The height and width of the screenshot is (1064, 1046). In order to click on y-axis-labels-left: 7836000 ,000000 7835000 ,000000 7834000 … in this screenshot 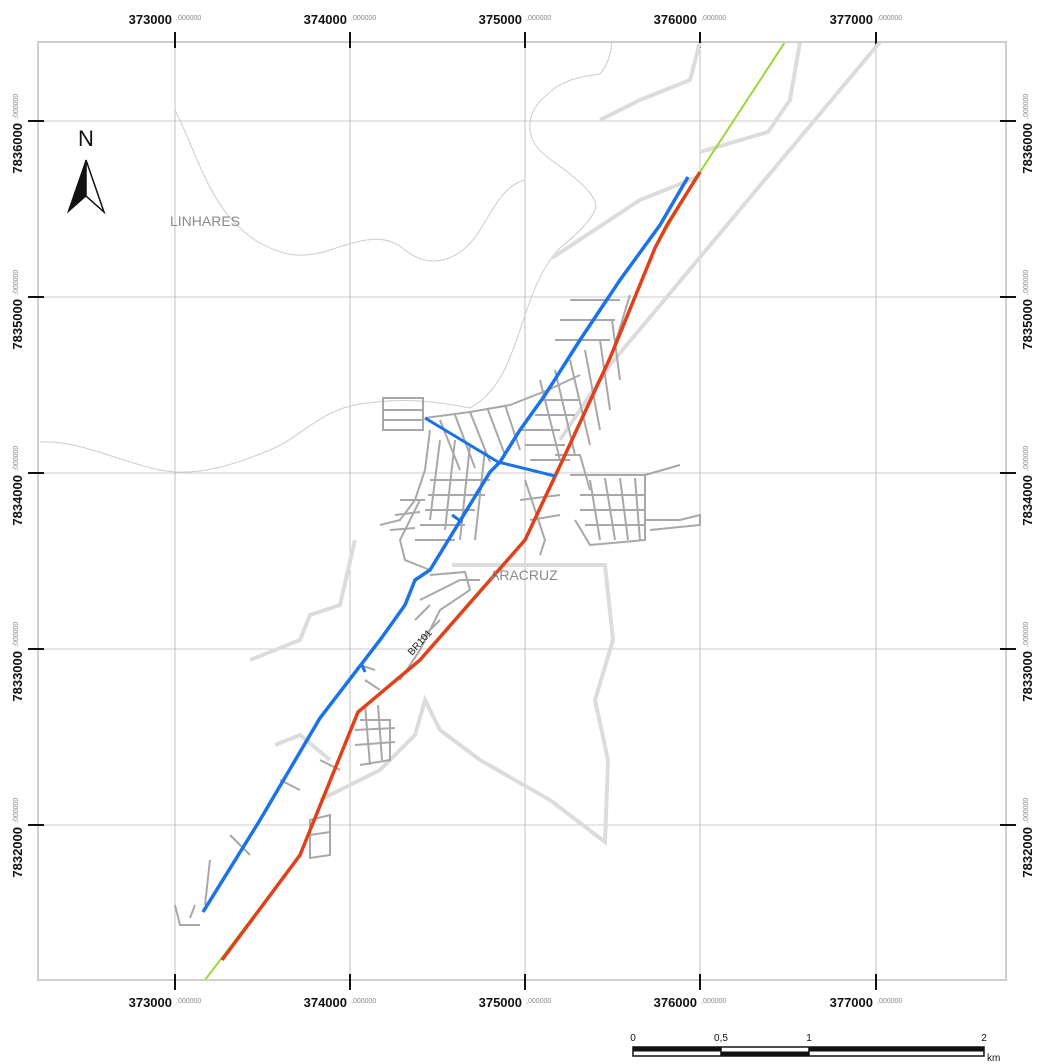, I will do `click(17, 486)`.